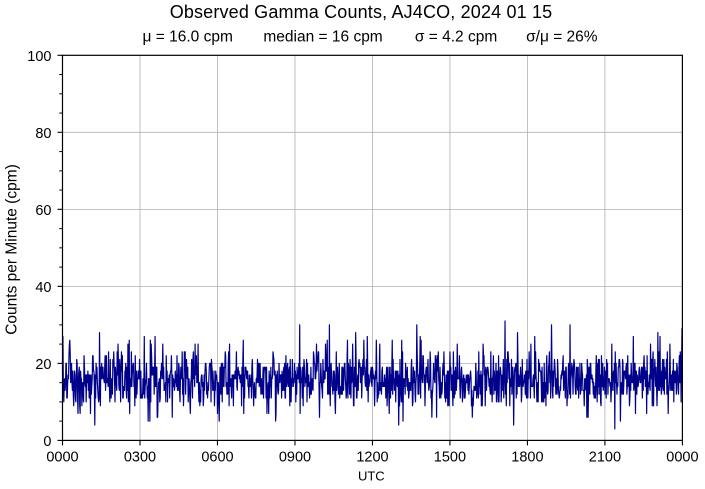 This screenshot has height=489, width=705. What do you see at coordinates (12, 249) in the screenshot?
I see `svg-text: Counts per Minute (cpm)` at bounding box center [12, 249].